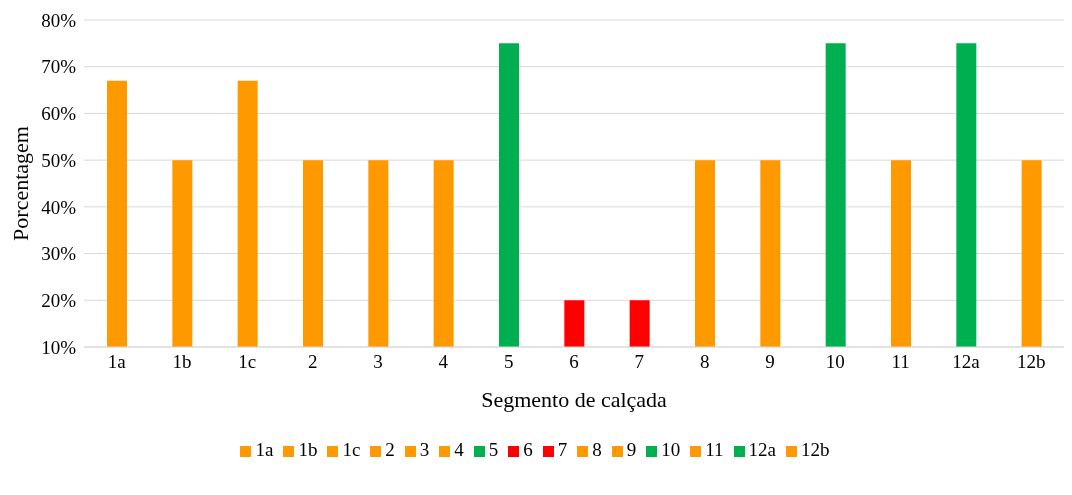  Describe the element at coordinates (597, 449) in the screenshot. I see `legend-label: 8` at that location.